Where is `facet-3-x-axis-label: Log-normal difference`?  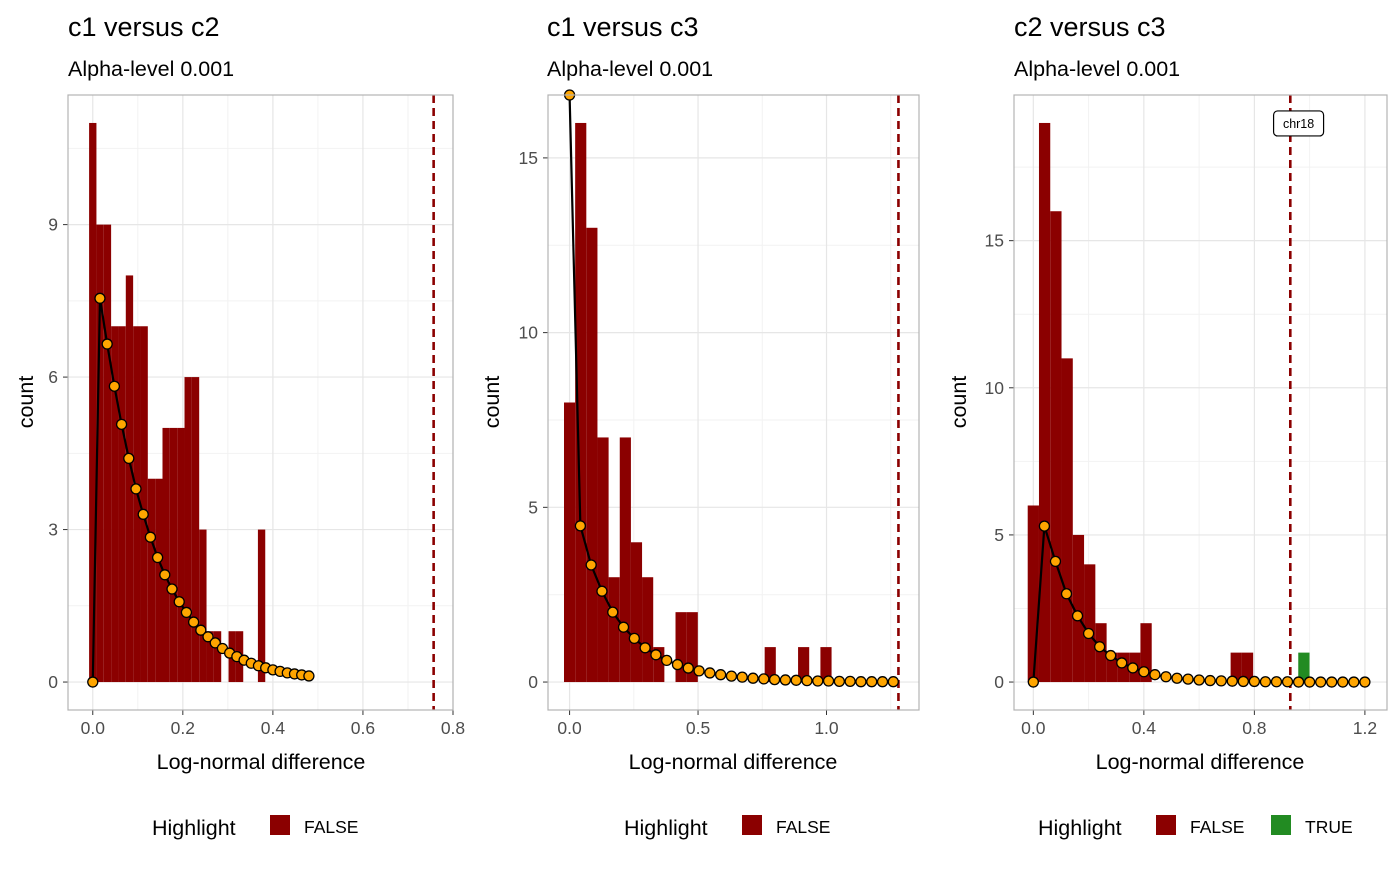 facet-3-x-axis-label: Log-normal difference is located at coordinates (1200, 762).